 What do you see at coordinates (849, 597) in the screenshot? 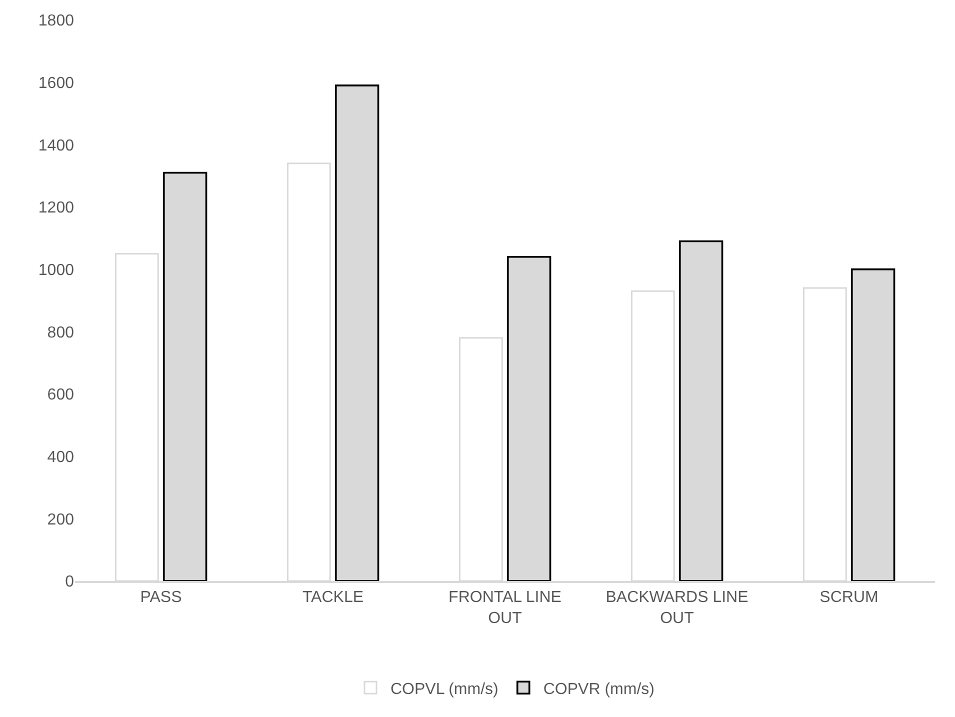
I see `x-tick-label: SCRUM` at bounding box center [849, 597].